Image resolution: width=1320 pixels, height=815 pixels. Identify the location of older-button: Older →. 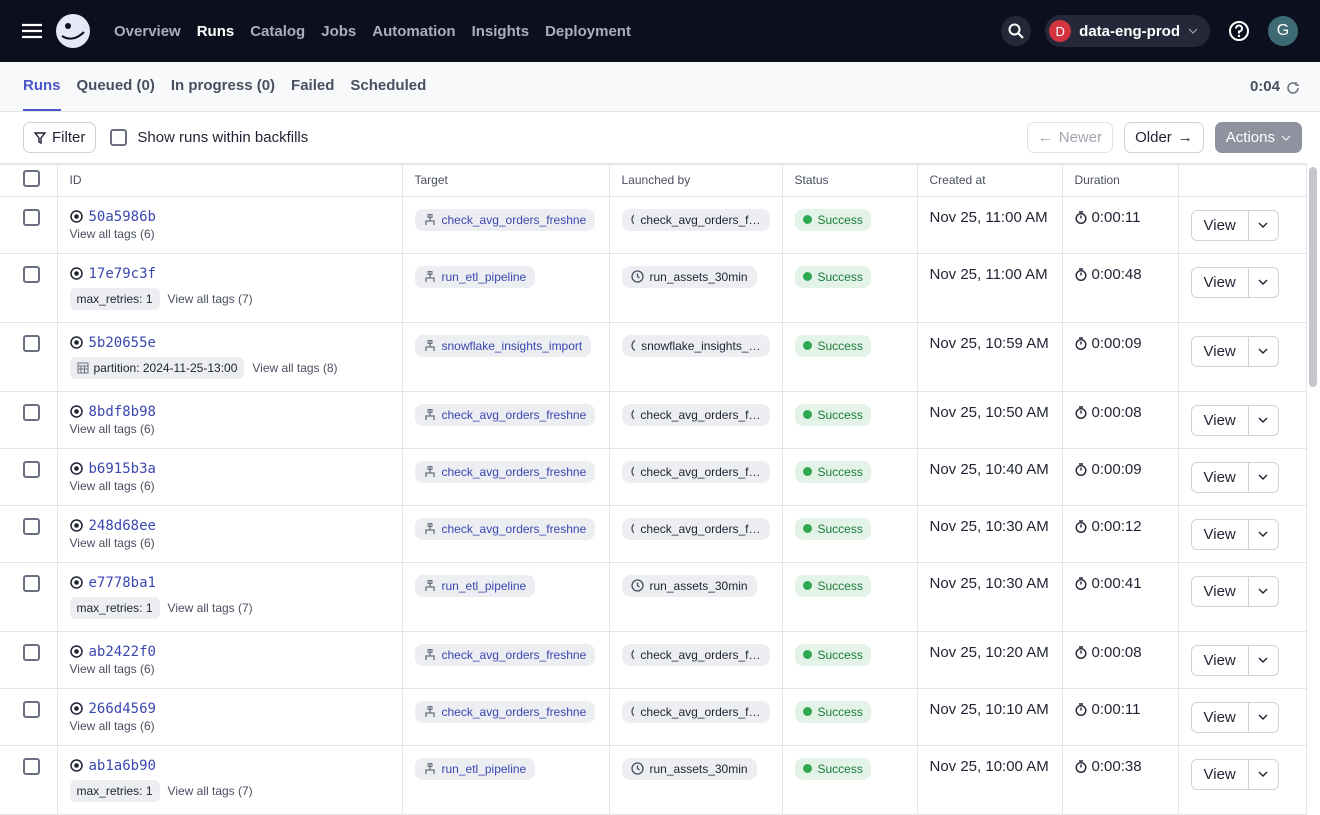
(1164, 137).